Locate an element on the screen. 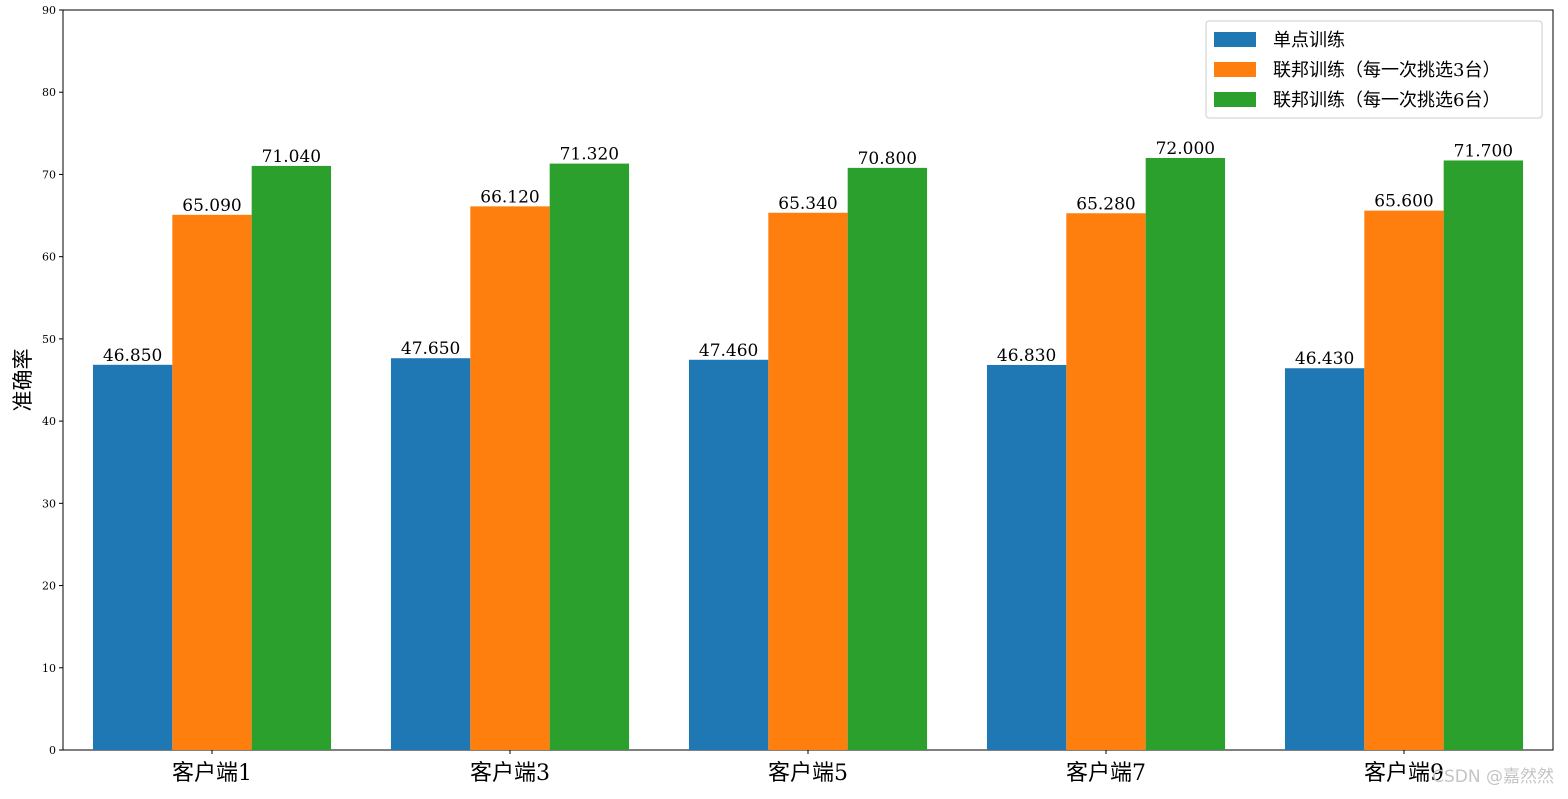 This screenshot has width=1568, height=799. y-axis-label: 准确率 is located at coordinates (23, 380).